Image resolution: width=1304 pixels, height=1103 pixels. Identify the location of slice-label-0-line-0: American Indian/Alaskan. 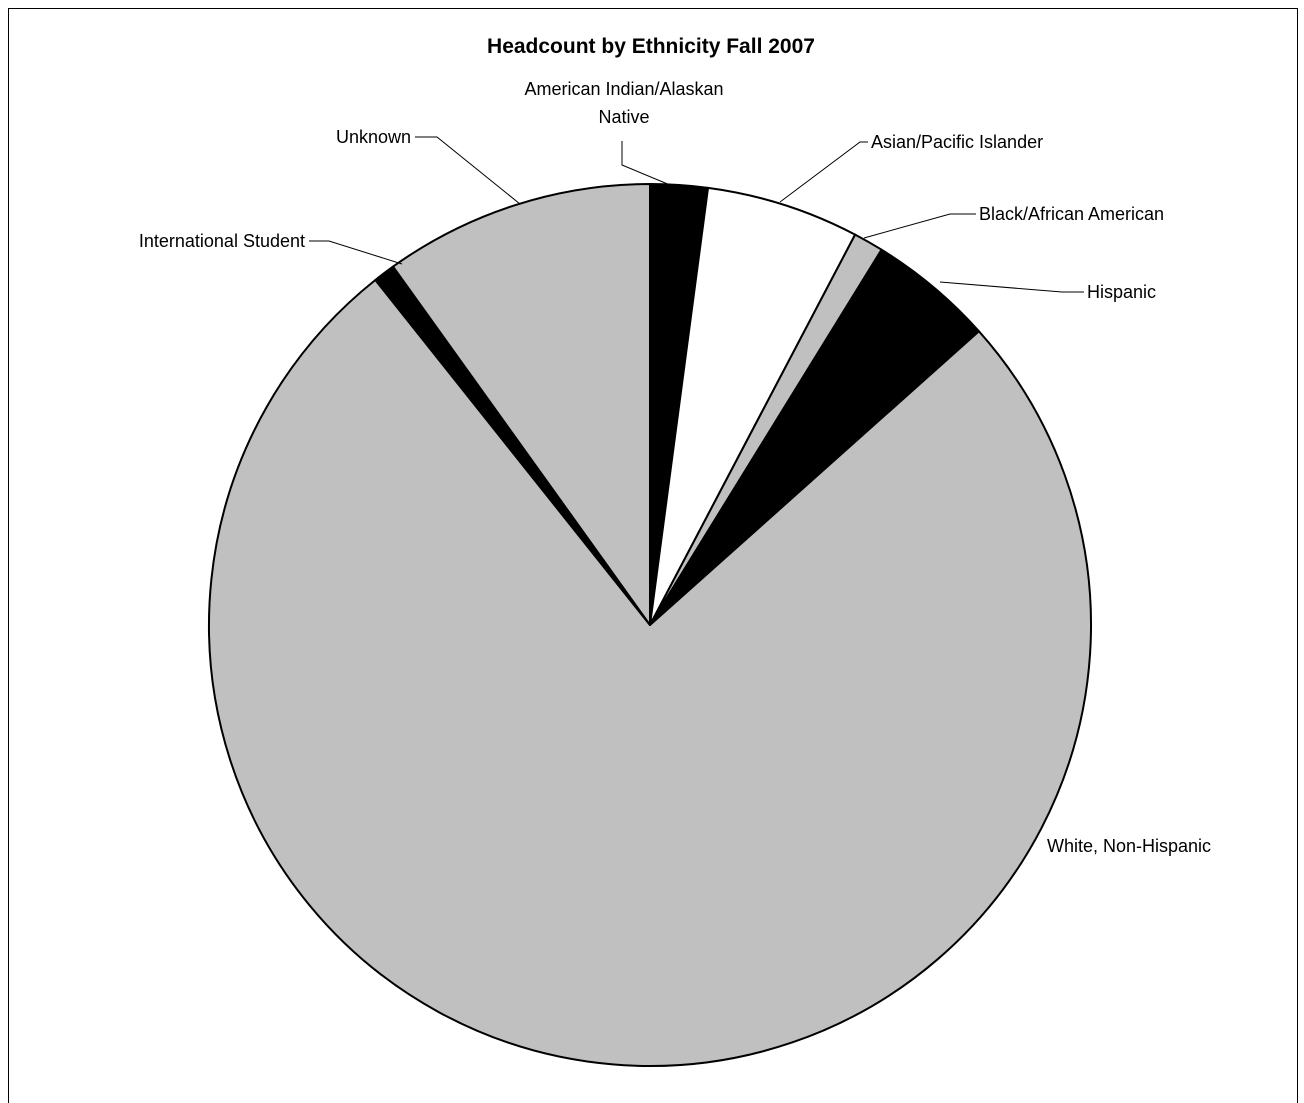
(623, 89).